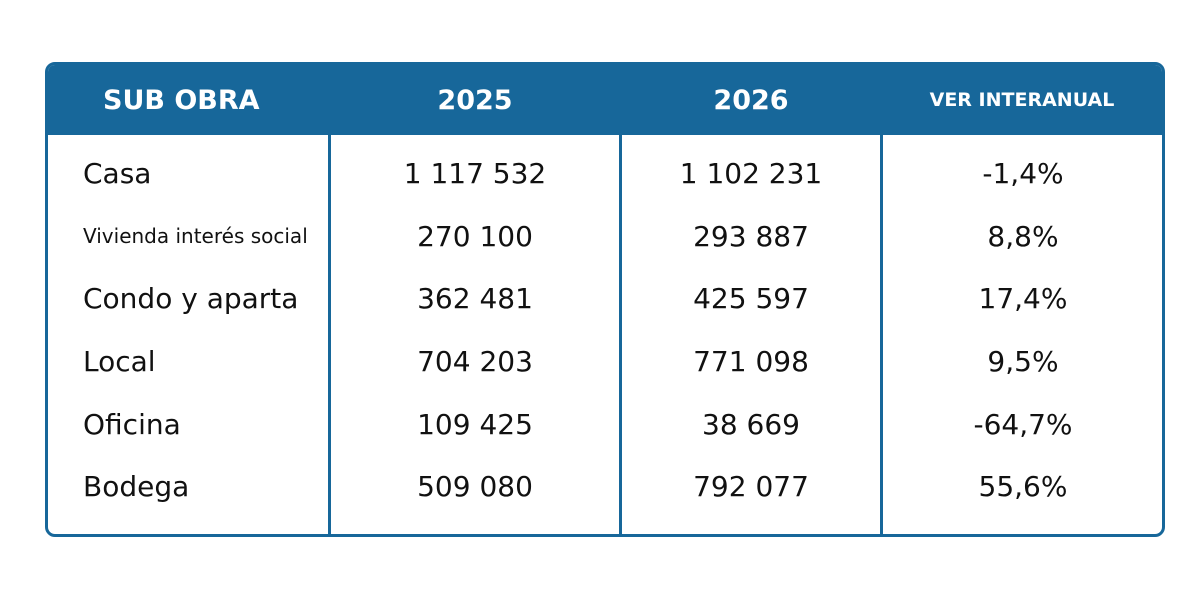 The height and width of the screenshot is (613, 1200). I want to click on row-value-2026: 293 887, so click(751, 236).